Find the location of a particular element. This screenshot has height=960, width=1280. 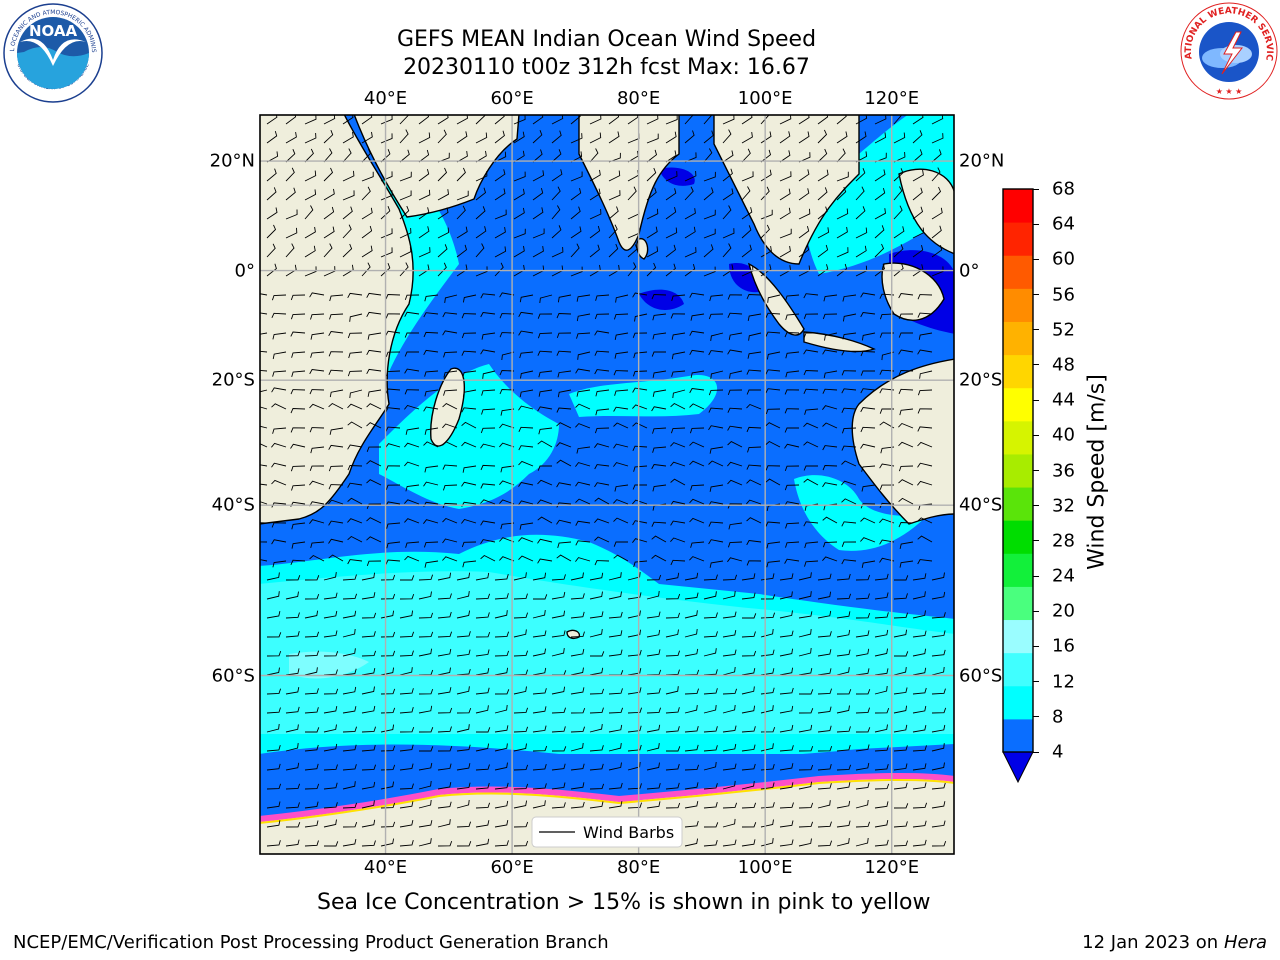

colorbar-cell is located at coordinates (1018, 636).